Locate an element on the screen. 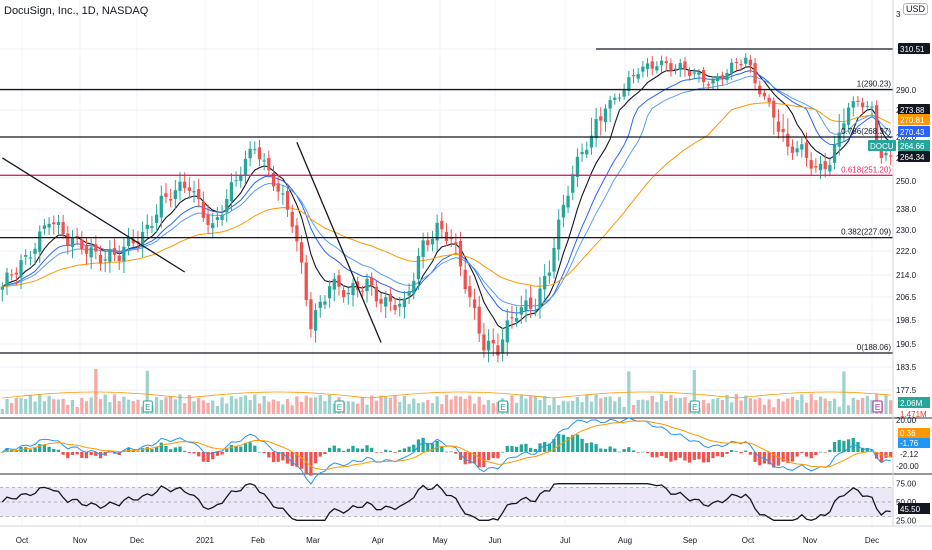 The height and width of the screenshot is (550, 932). time-axis-label: Jul is located at coordinates (565, 540).